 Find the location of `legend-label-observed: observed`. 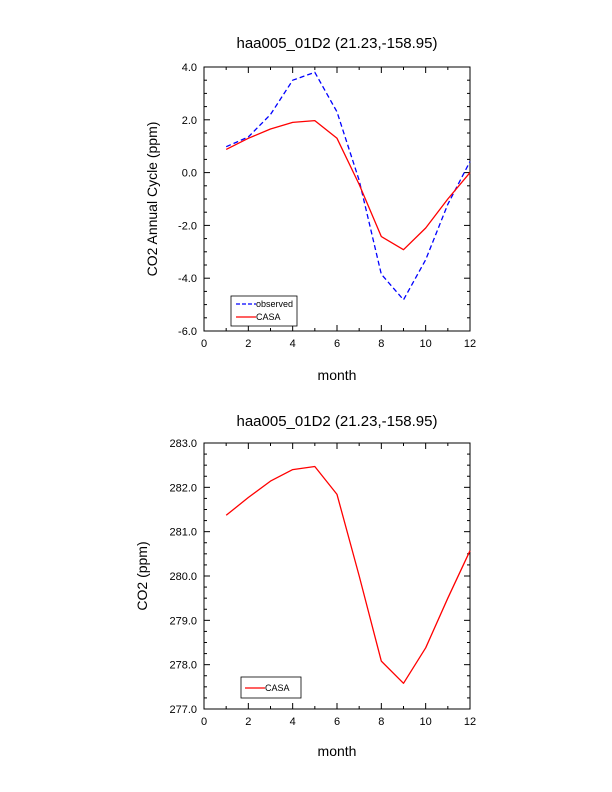

legend-label-observed: observed is located at coordinates (274, 304).